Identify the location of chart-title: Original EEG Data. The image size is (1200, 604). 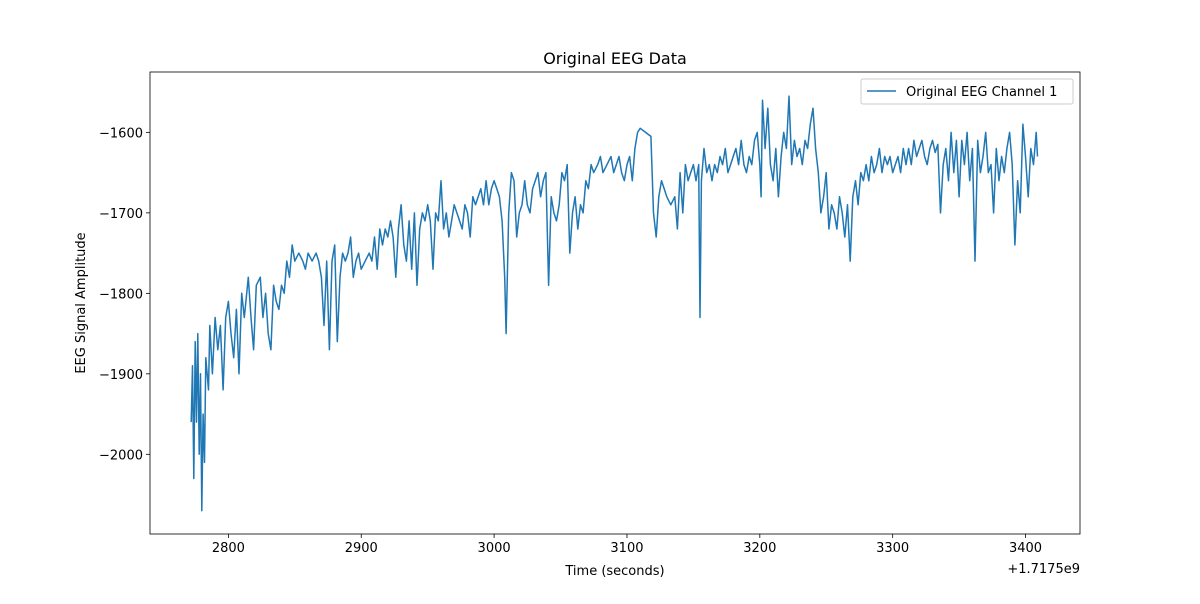
(615, 58).